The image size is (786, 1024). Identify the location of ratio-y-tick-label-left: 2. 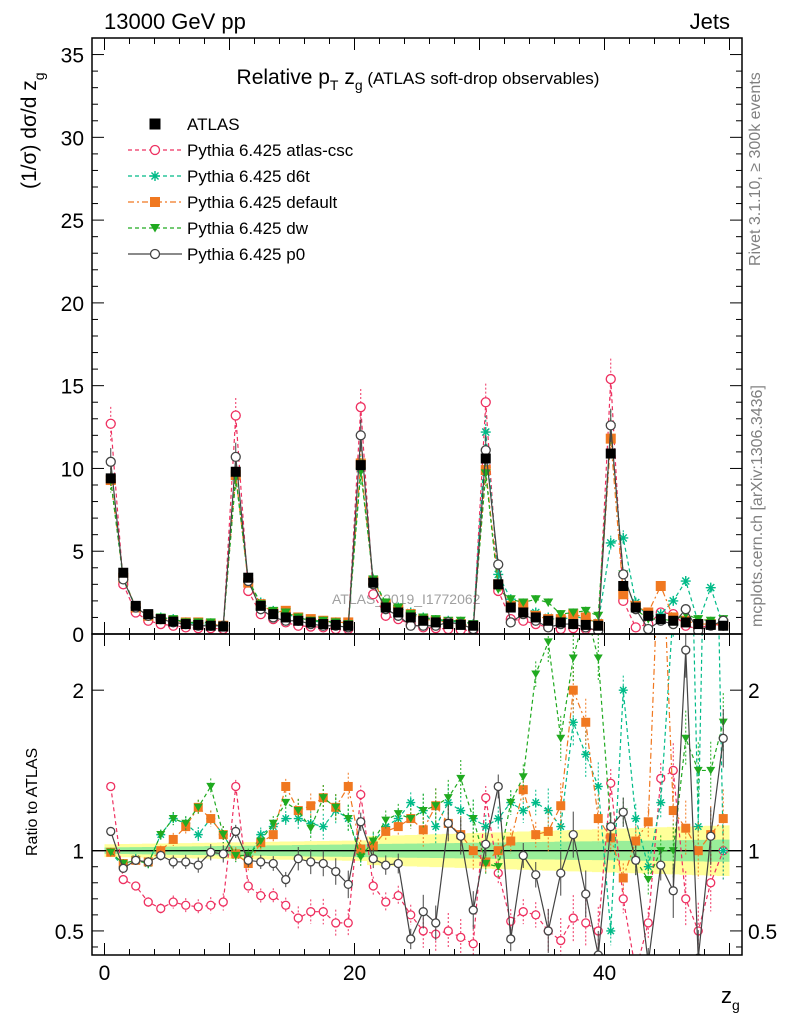
(78, 691).